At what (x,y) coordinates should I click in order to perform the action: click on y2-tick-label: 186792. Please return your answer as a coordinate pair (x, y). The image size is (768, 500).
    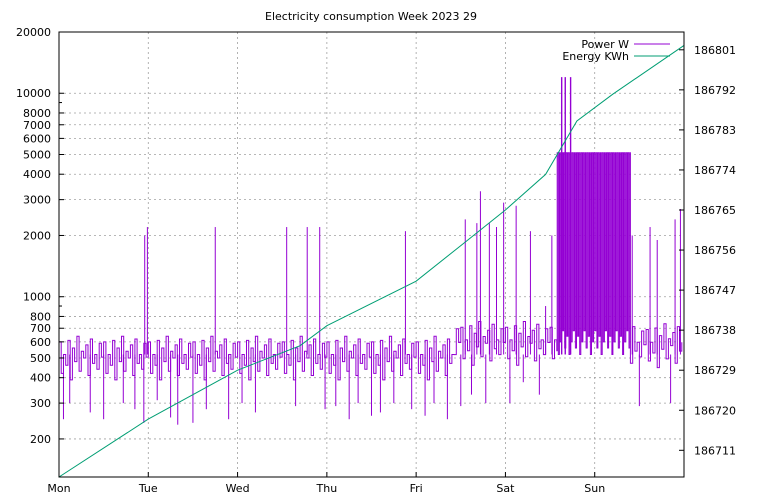
    Looking at the image, I should click on (715, 90).